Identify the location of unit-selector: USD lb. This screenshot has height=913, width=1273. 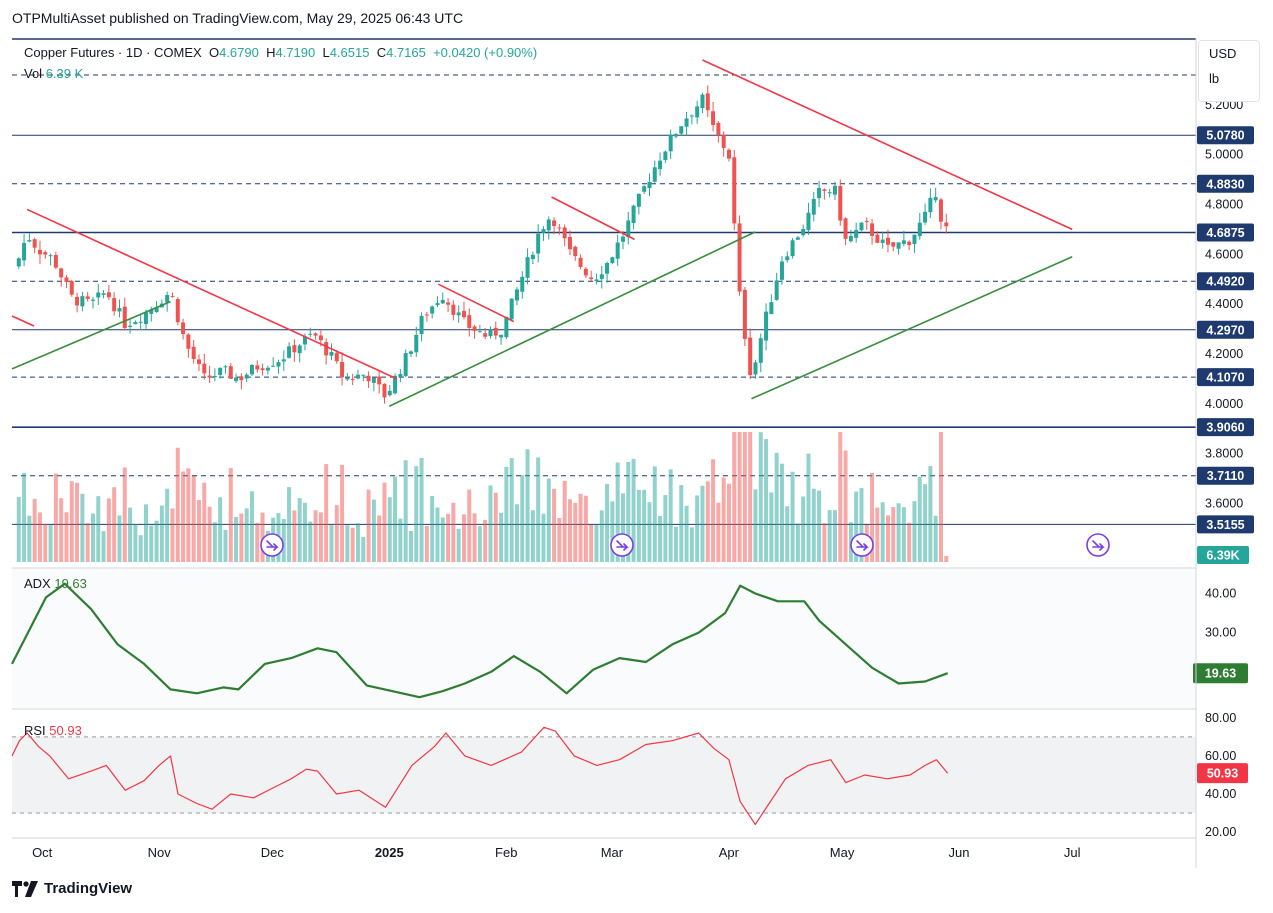
(1229, 71).